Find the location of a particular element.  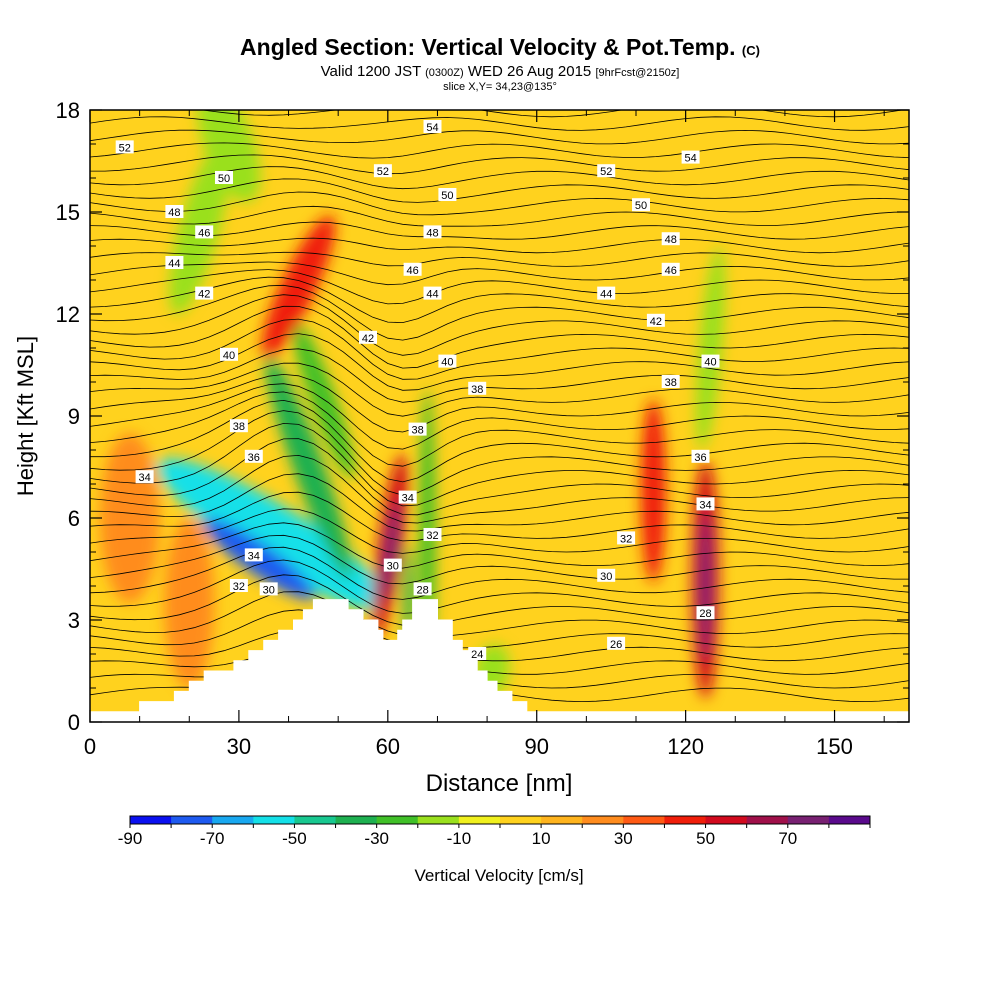

contour-label-text: 40 is located at coordinates (710, 363).